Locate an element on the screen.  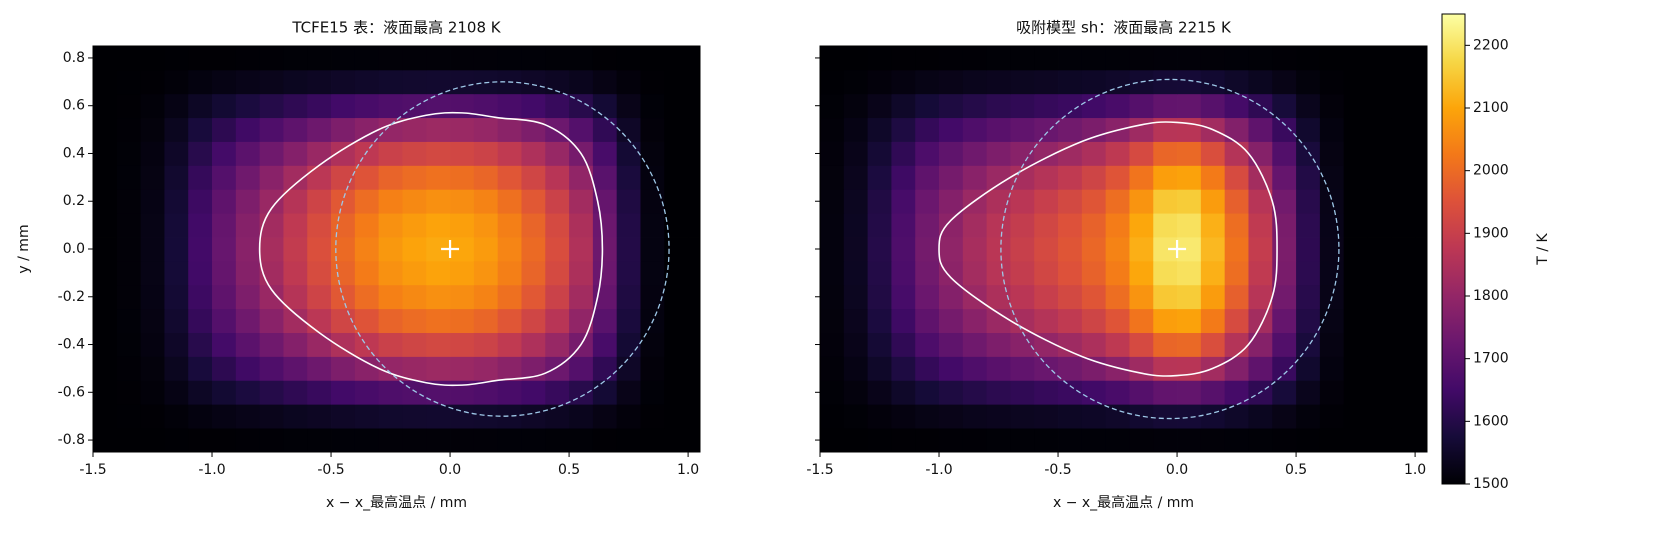
peak-marker is located at coordinates (450, 249).